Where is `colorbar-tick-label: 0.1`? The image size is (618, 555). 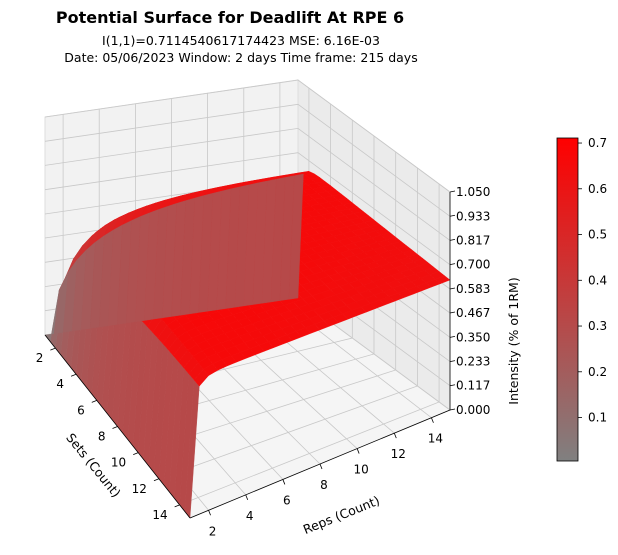 colorbar-tick-label: 0.1 is located at coordinates (597, 418).